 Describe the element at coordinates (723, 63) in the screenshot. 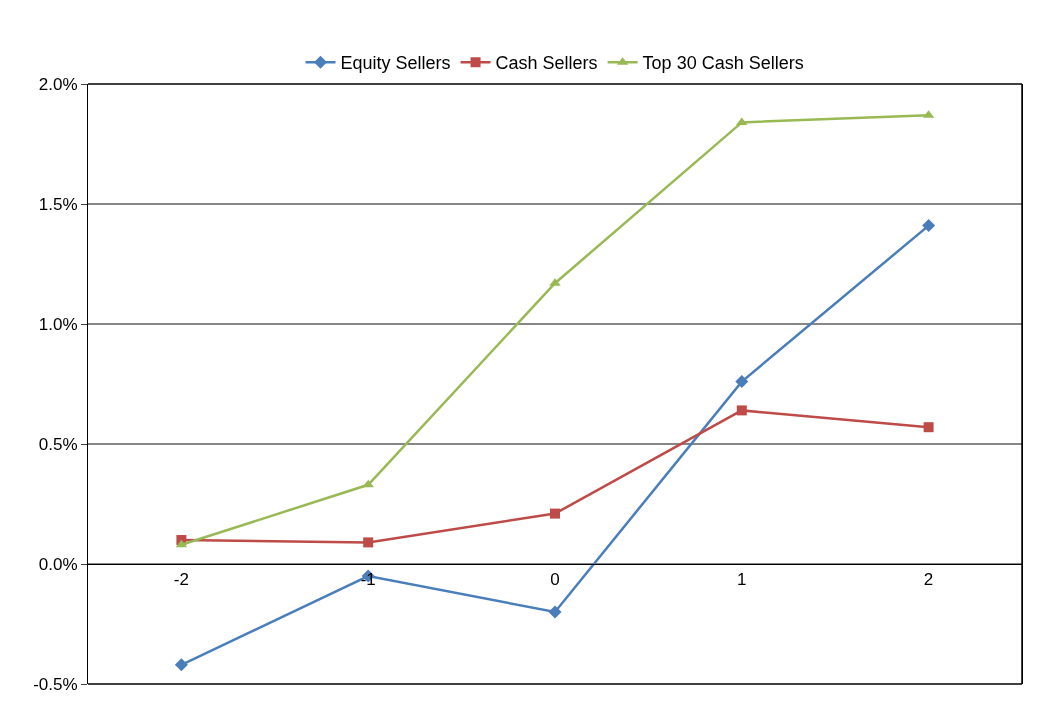

I see `legend-label: Top 30 Cash Sellers` at that location.